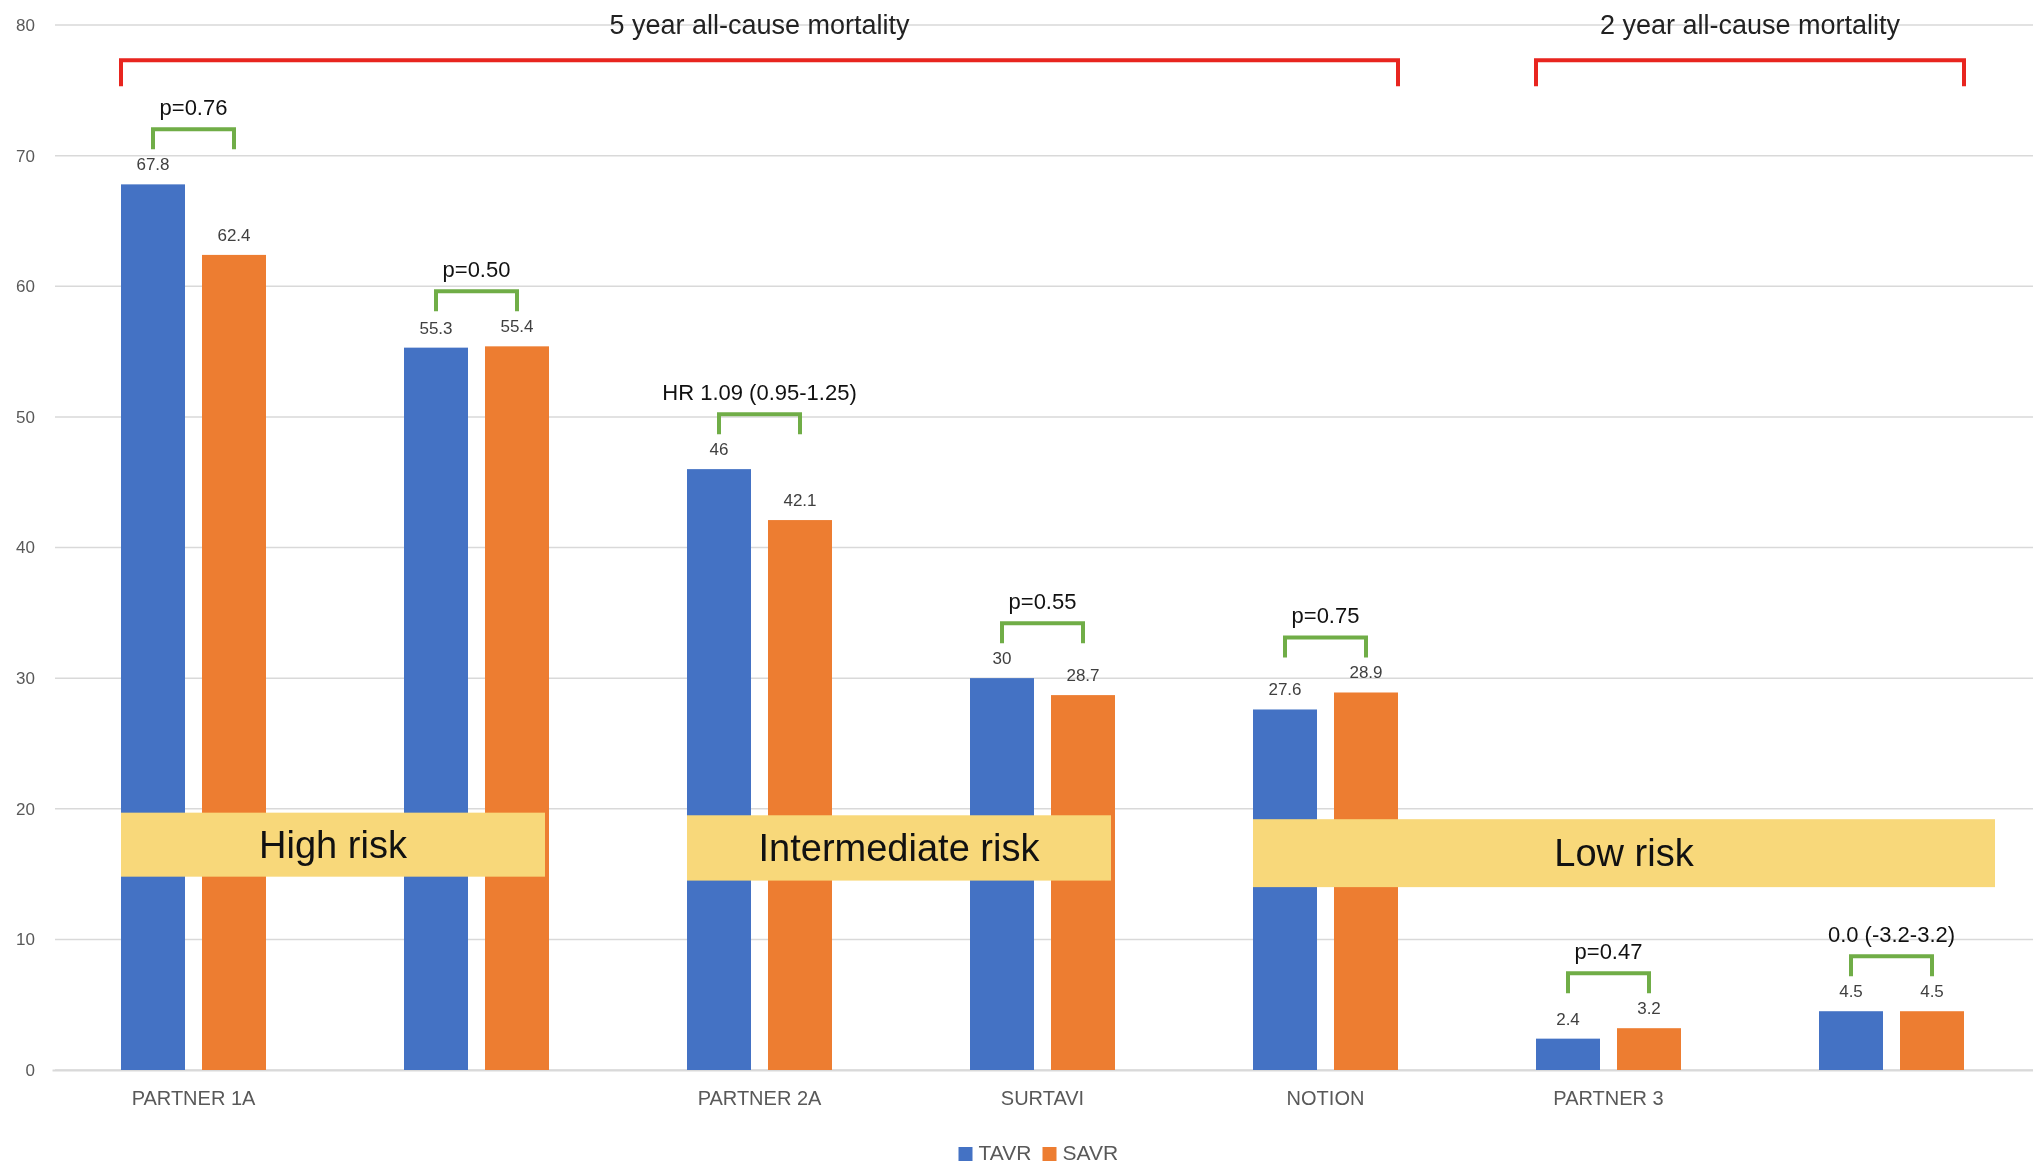 This screenshot has width=2033, height=1173. What do you see at coordinates (193, 108) in the screenshot?
I see `annotation: p=0.76` at bounding box center [193, 108].